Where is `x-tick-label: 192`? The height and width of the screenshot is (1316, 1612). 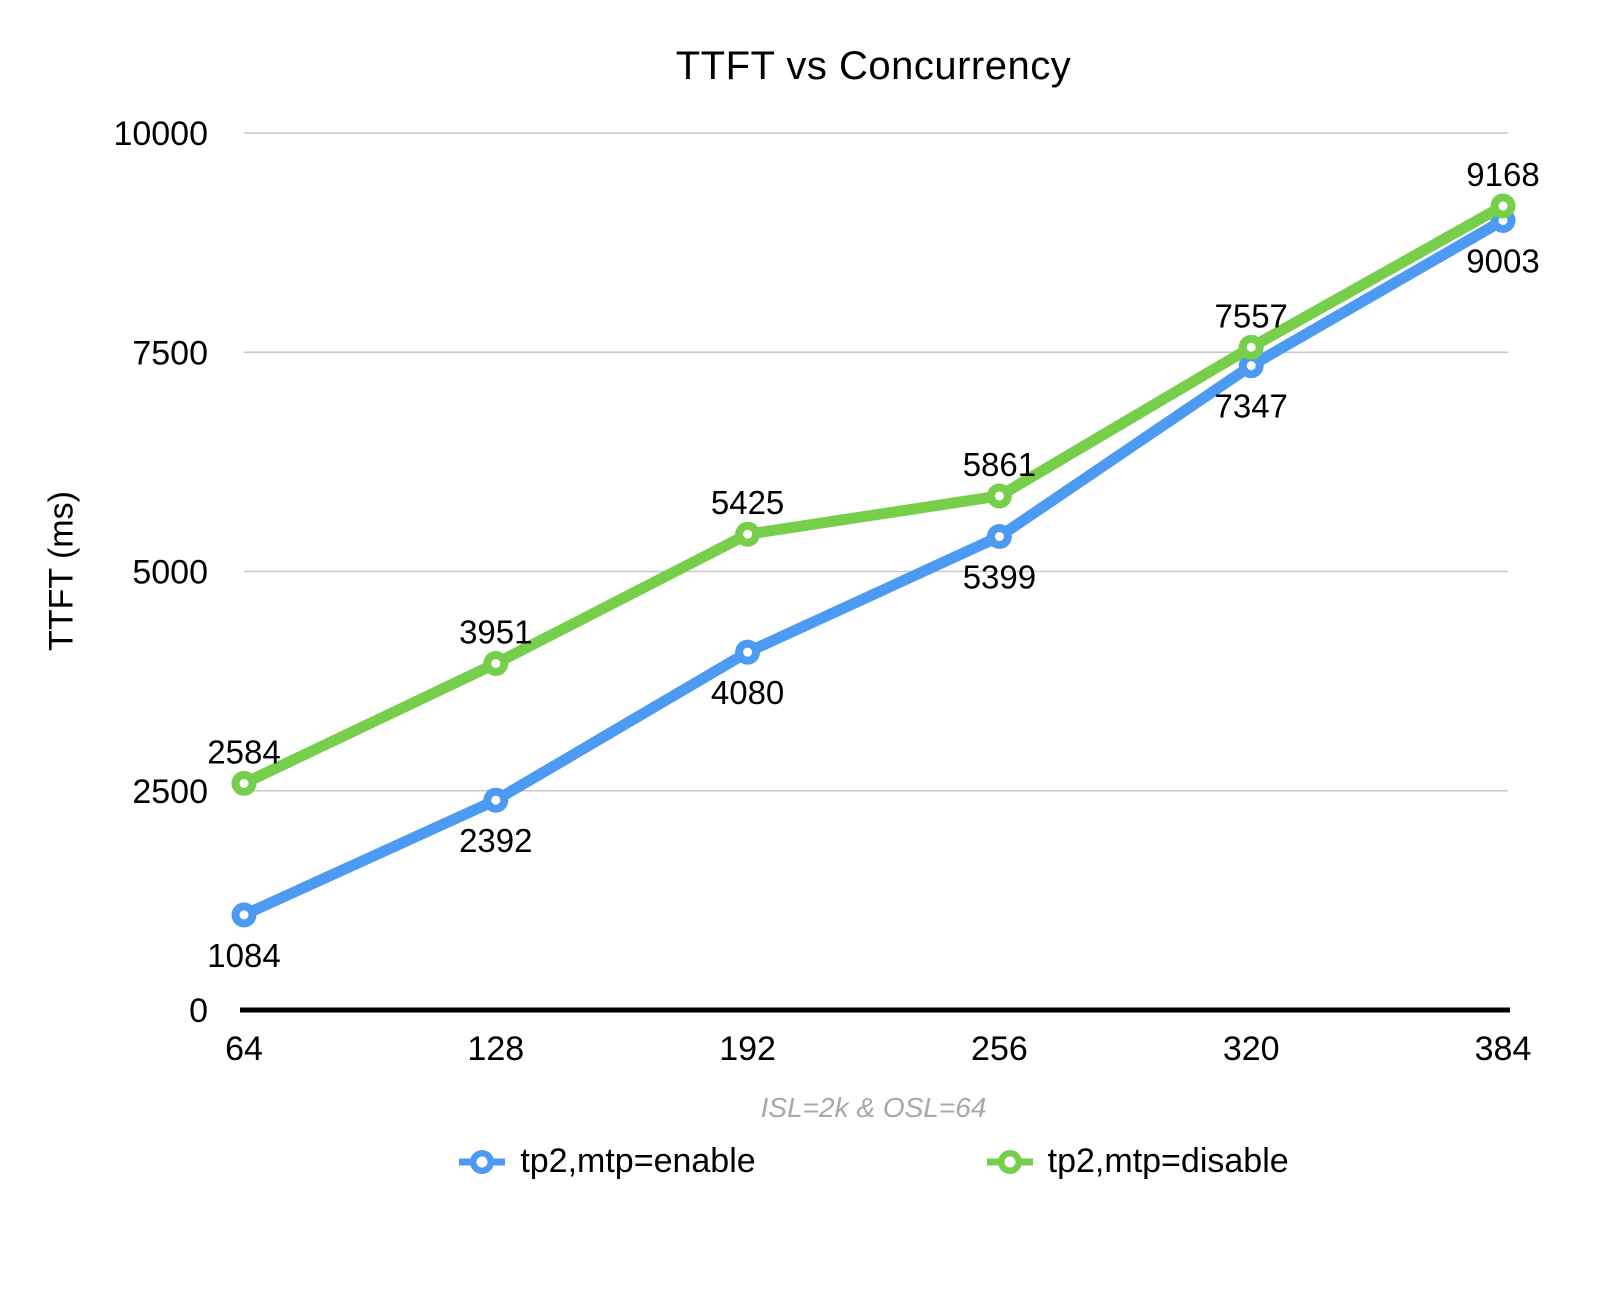 x-tick-label: 192 is located at coordinates (747, 1049).